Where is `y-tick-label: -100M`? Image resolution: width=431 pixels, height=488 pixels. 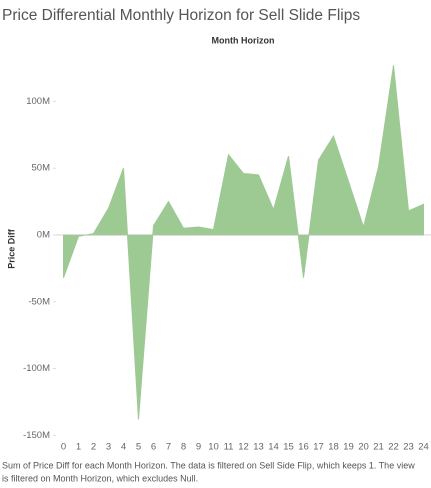 y-tick-label: -100M is located at coordinates (36, 368).